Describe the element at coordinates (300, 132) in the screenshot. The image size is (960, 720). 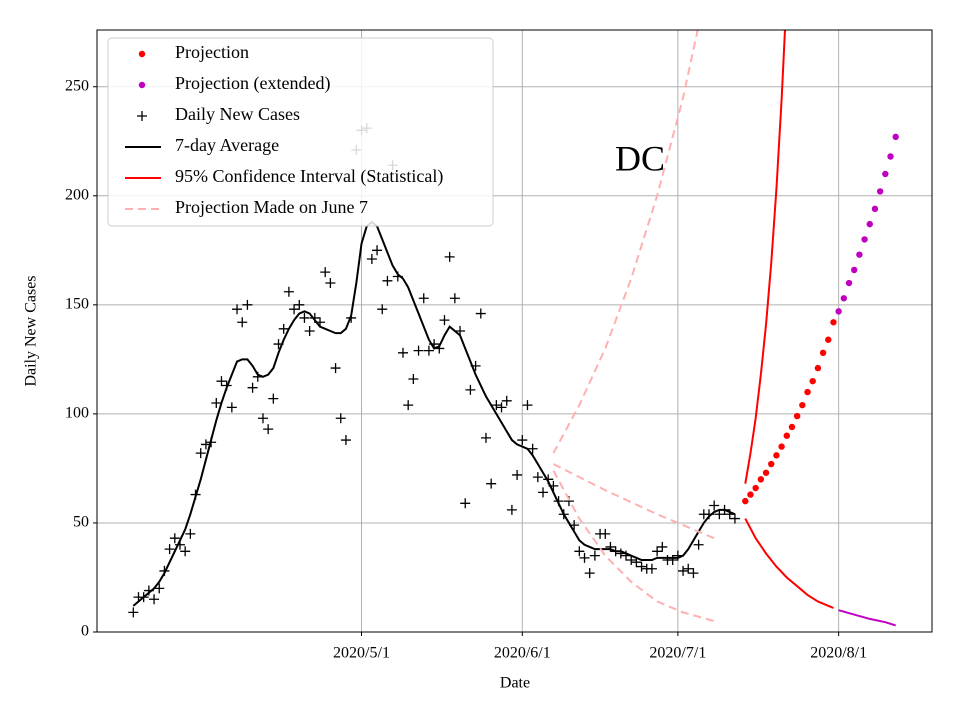
I see `legend-box` at that location.